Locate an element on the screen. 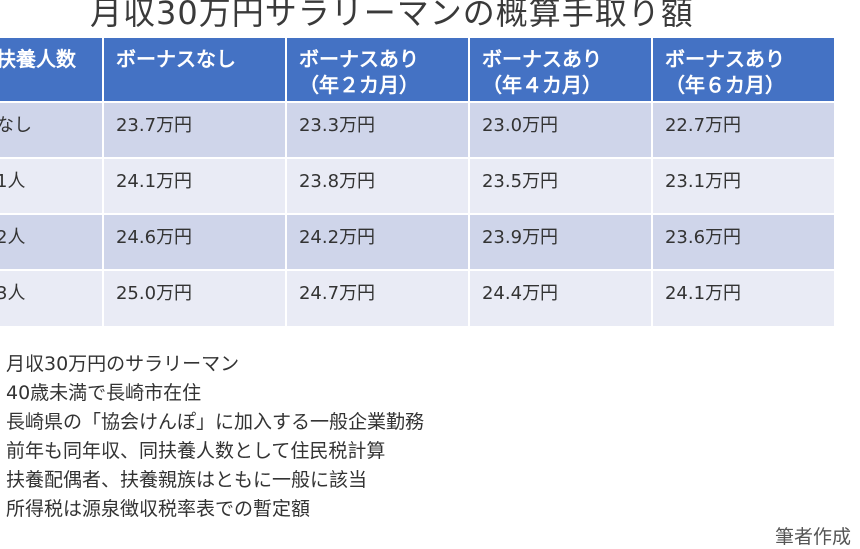 The height and width of the screenshot is (549, 860). table-row: 2人 24.6万円 24.2万円 23.9万円 23.6万円 is located at coordinates (418, 241).